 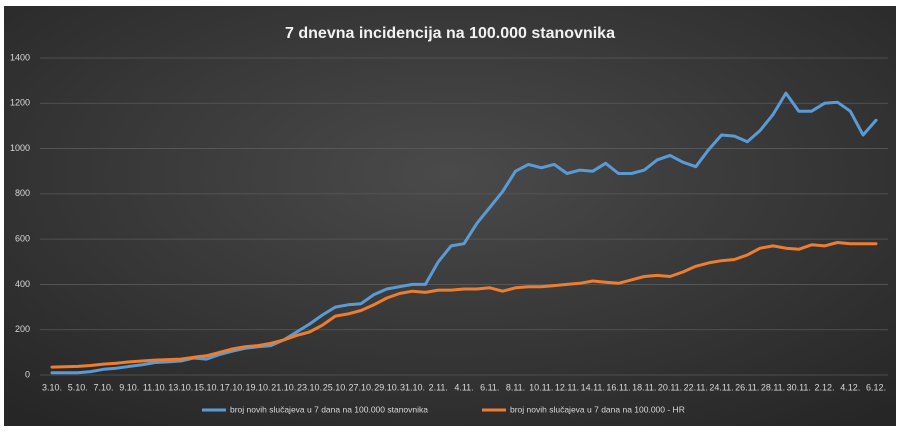 What do you see at coordinates (335, 387) in the screenshot?
I see `x-tick-label: 25.10.` at bounding box center [335, 387].